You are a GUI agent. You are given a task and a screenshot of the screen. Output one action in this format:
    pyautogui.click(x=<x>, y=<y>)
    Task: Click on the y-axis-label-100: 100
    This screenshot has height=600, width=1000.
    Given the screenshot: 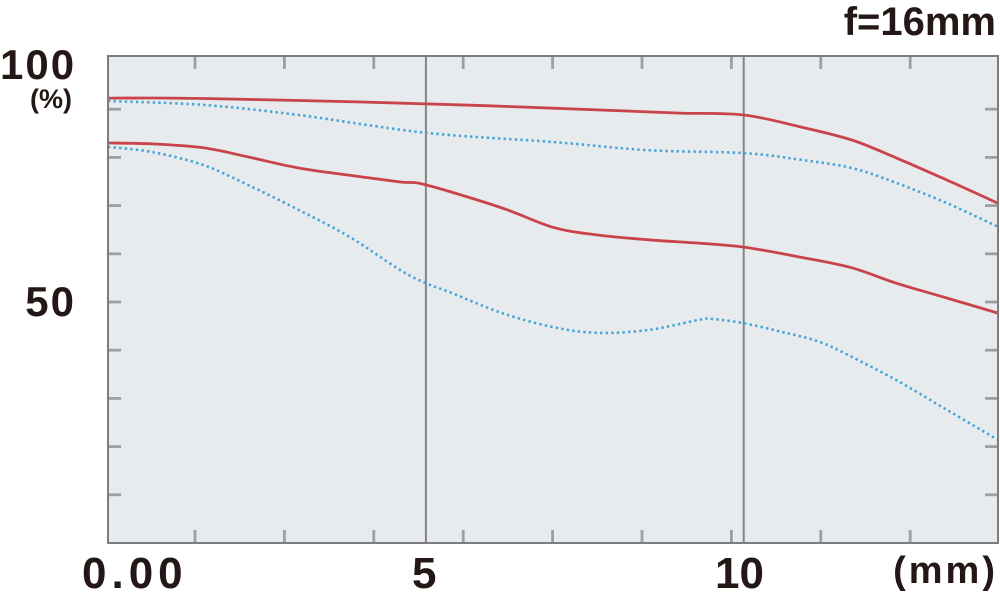 What is the action you would take?
    pyautogui.click(x=38, y=64)
    